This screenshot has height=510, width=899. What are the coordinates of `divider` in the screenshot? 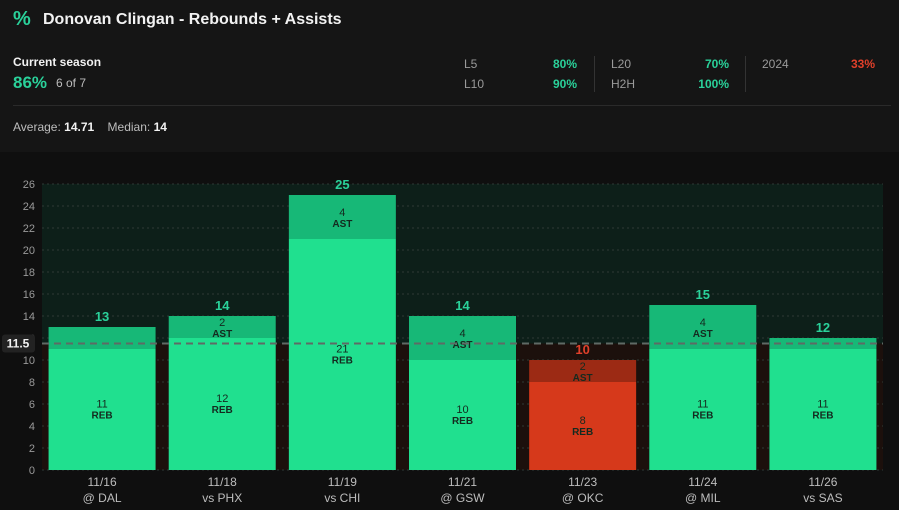 It's located at (452, 105).